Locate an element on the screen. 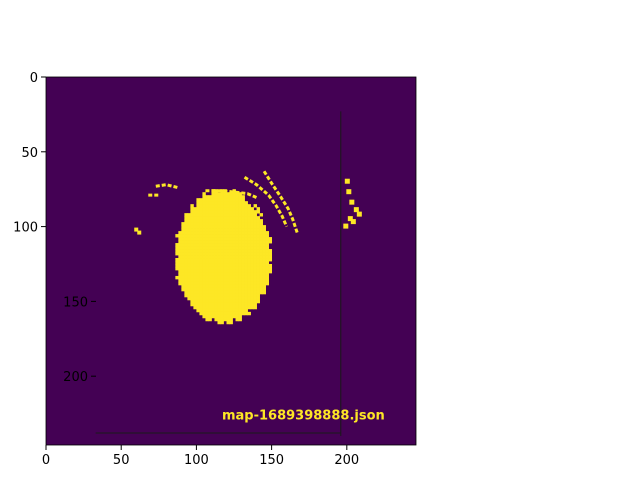 The height and width of the screenshot is (480, 640). map-filename-label: map-1689398888.json is located at coordinates (303, 416).